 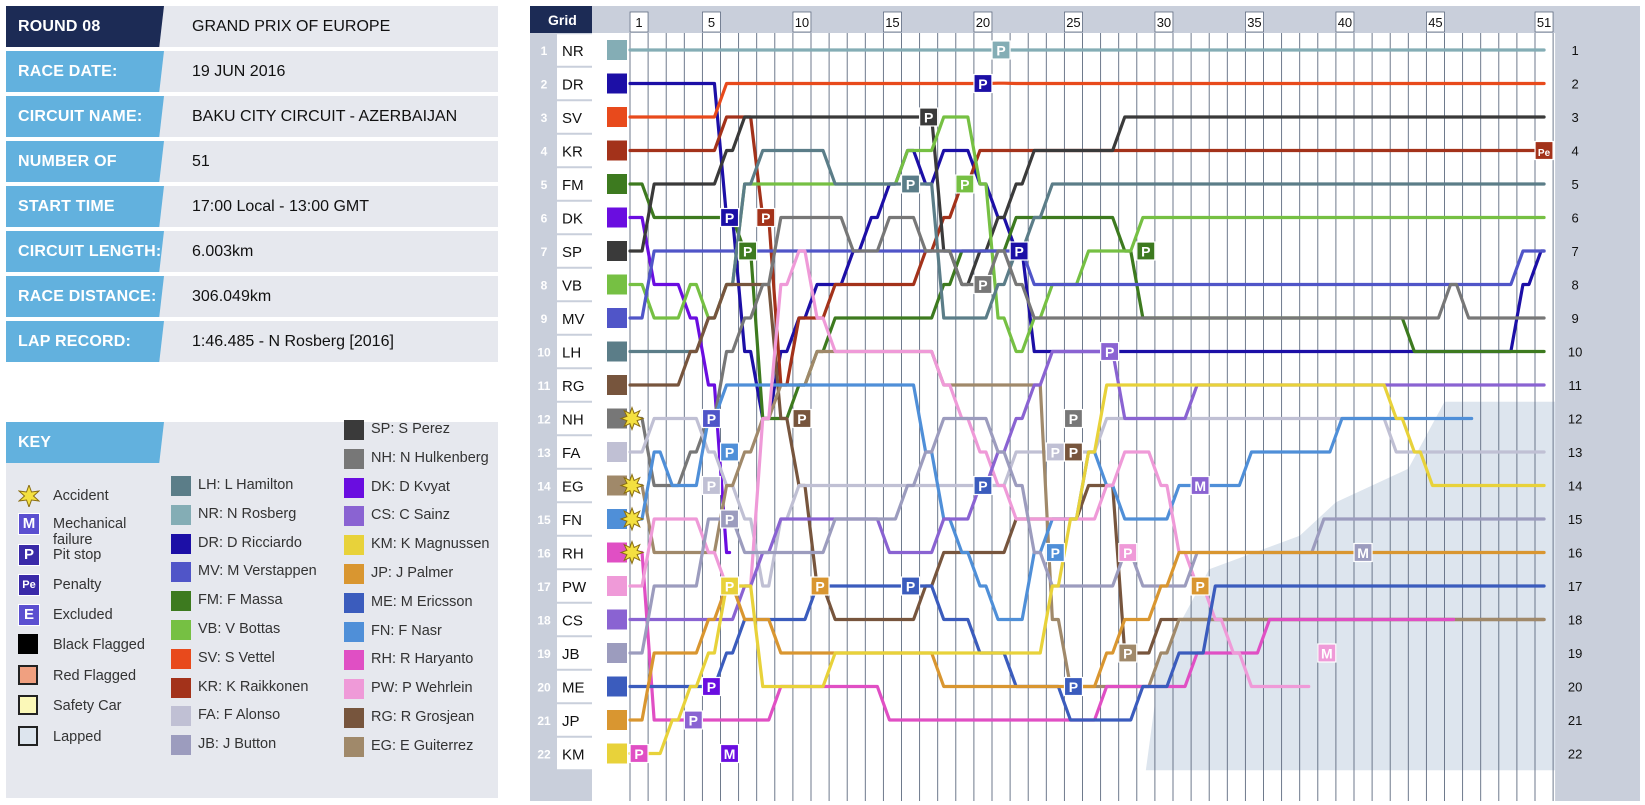 What do you see at coordinates (573, 85) in the screenshot?
I see `grid-driver-code: DR` at bounding box center [573, 85].